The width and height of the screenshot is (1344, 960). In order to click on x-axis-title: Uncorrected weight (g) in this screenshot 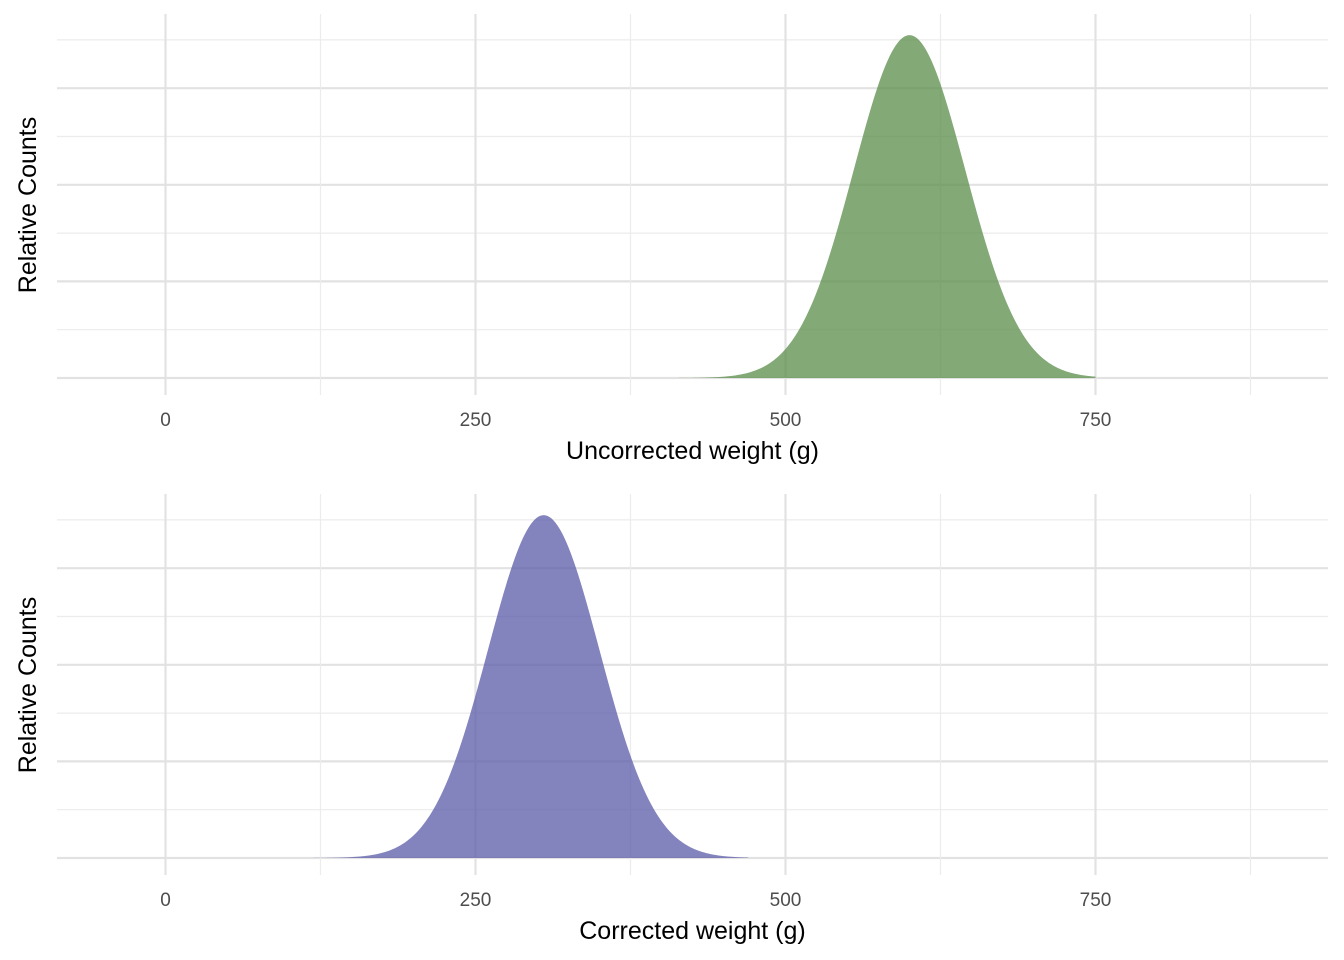, I will do `click(692, 451)`.